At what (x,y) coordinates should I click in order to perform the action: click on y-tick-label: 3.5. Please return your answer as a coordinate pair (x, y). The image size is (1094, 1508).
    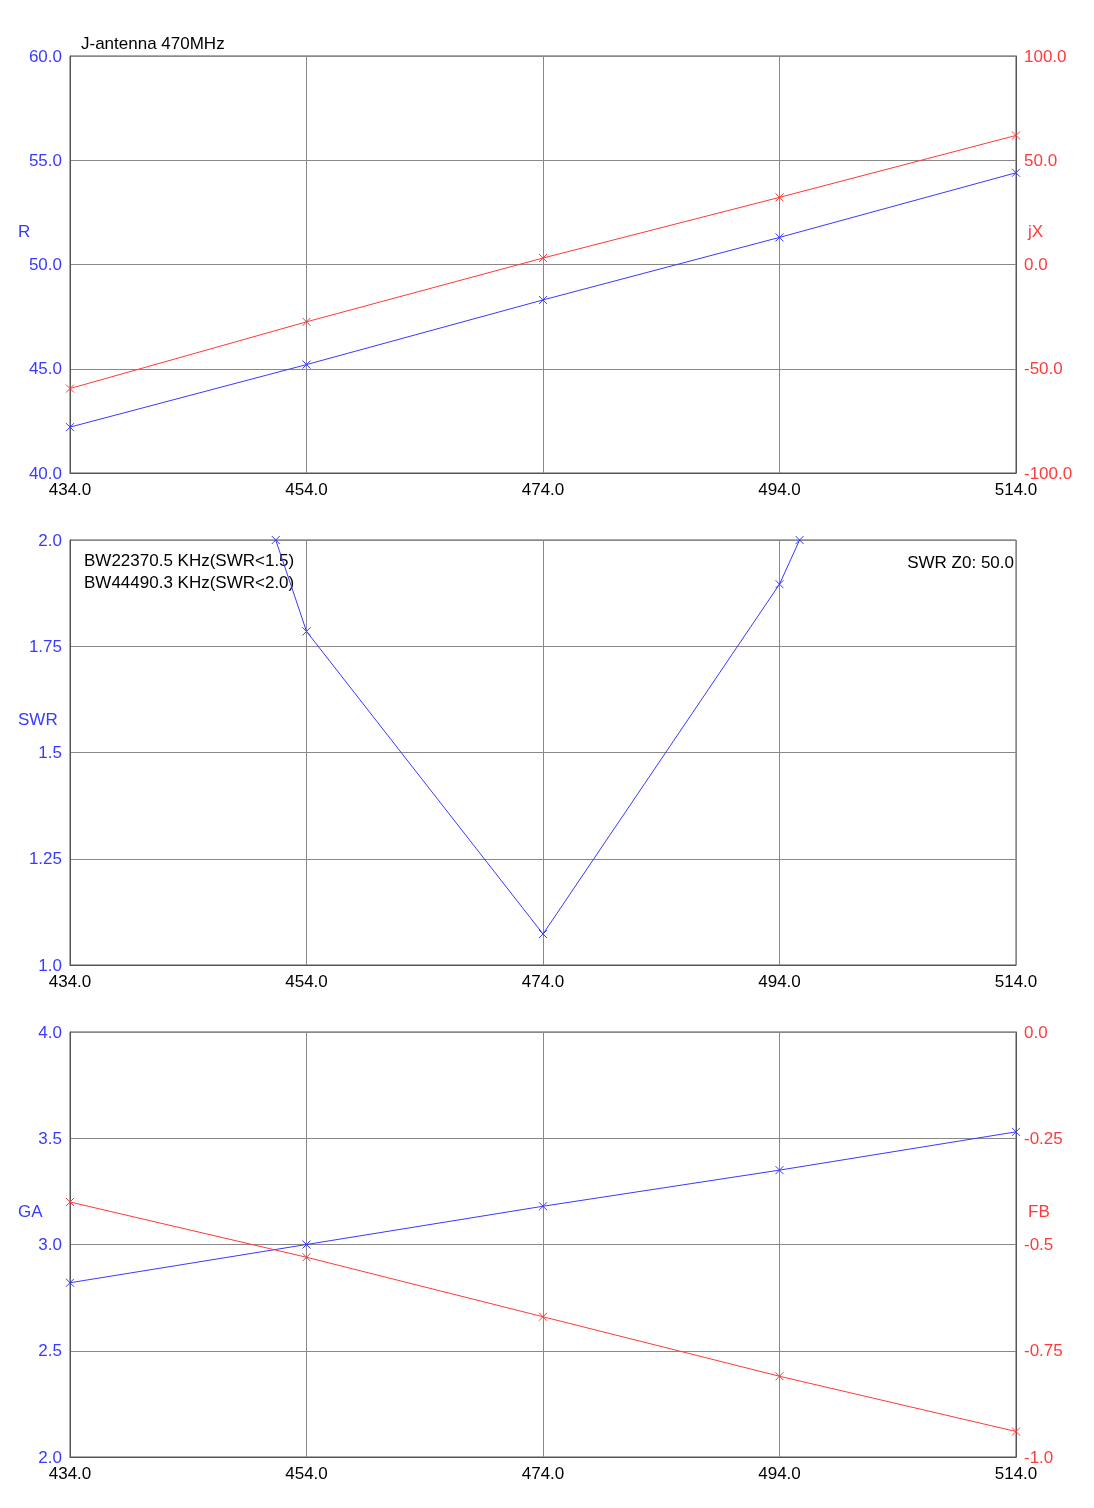
    Looking at the image, I should click on (50, 1138).